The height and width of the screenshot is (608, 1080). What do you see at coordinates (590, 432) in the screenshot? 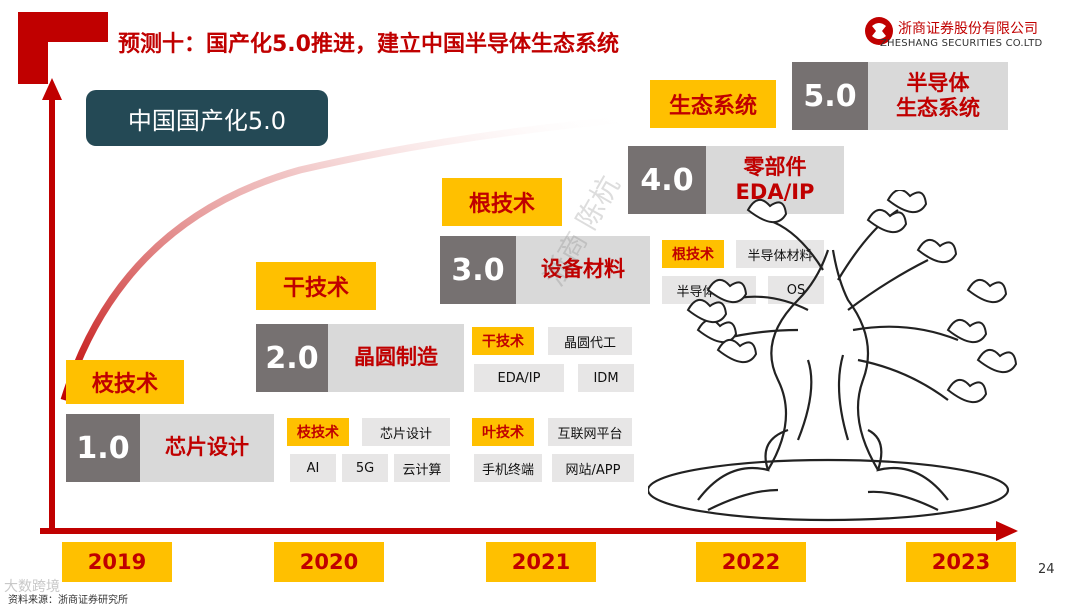
I see `leaf-item: 互联网平台` at bounding box center [590, 432].